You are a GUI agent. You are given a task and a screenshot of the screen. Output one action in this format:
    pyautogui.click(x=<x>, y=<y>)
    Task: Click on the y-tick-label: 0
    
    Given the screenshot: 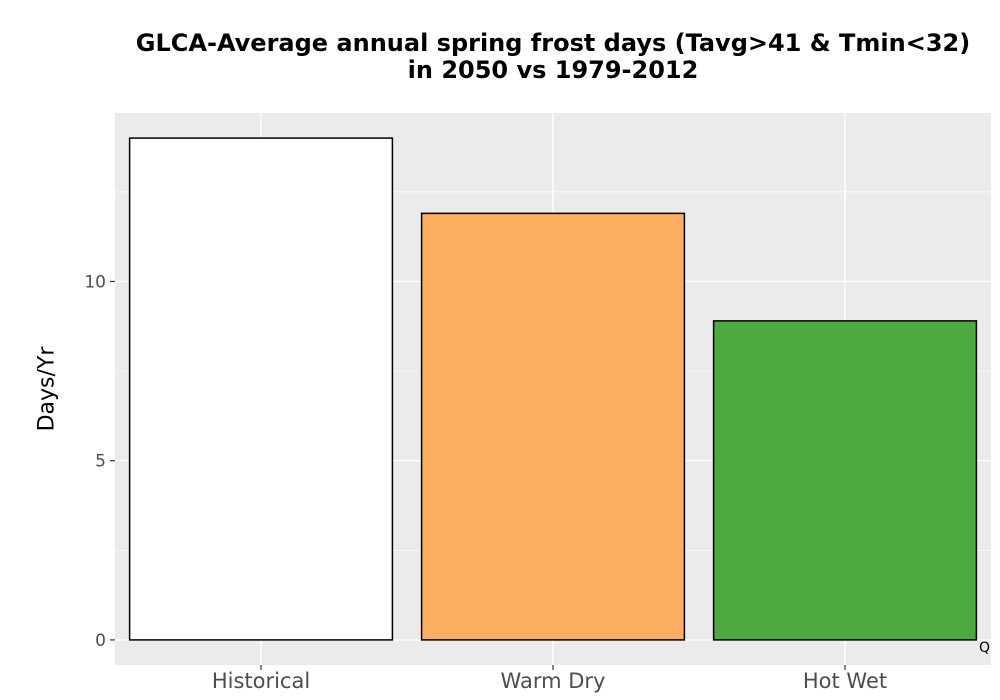 What is the action you would take?
    pyautogui.click(x=100, y=641)
    